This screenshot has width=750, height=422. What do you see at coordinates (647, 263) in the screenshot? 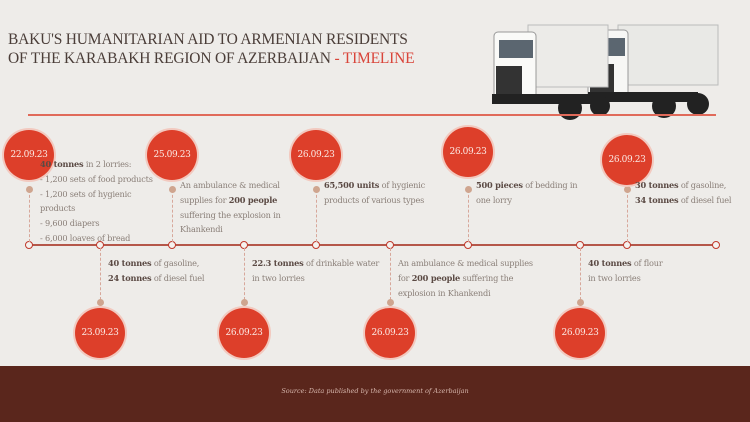
I see `text: of flour` at bounding box center [647, 263].